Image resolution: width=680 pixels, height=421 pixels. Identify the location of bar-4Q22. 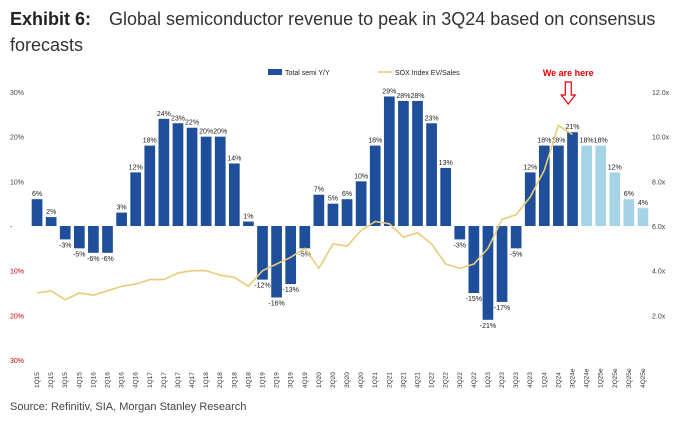
(474, 259).